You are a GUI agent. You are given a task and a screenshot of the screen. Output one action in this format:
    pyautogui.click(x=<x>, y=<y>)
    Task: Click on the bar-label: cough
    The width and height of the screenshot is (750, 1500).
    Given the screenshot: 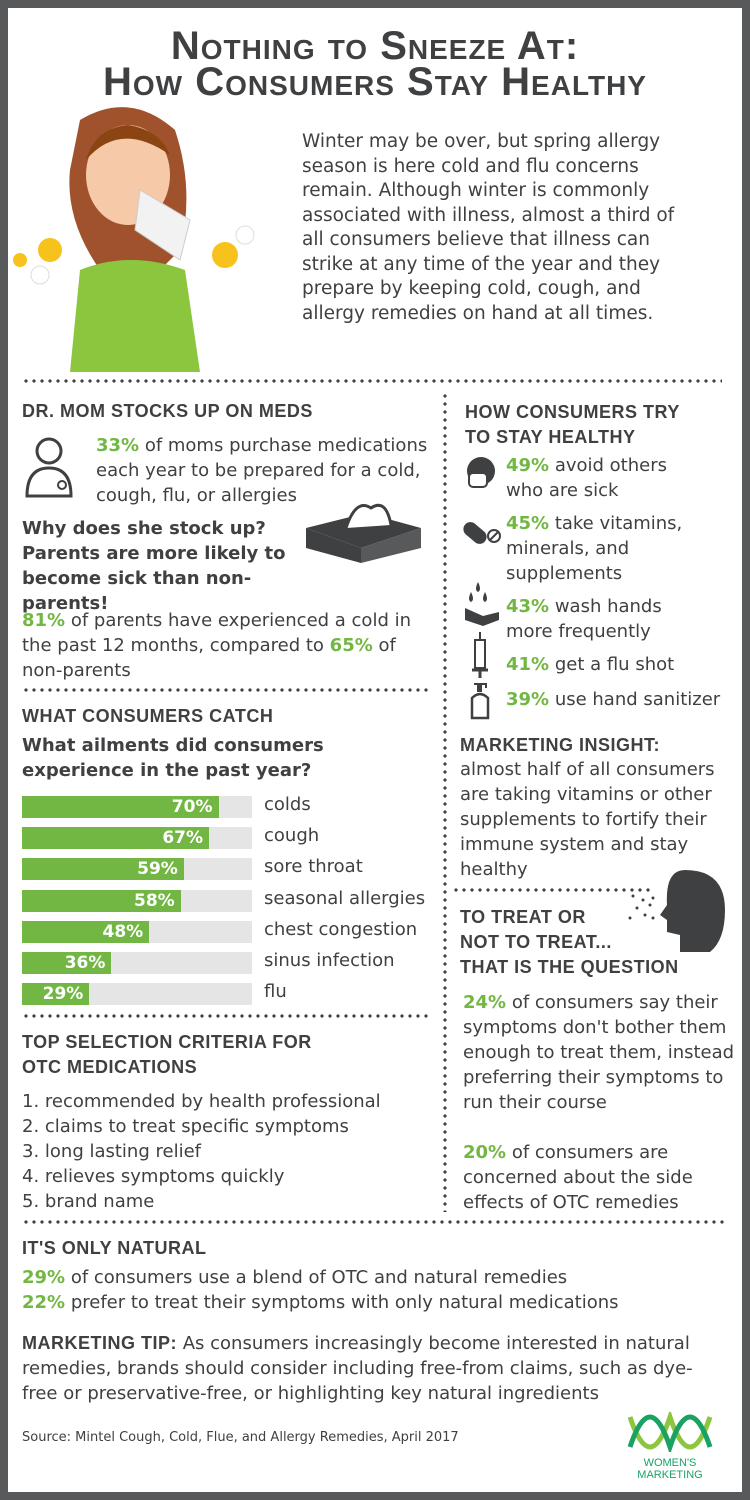 What is the action you would take?
    pyautogui.click(x=292, y=836)
    